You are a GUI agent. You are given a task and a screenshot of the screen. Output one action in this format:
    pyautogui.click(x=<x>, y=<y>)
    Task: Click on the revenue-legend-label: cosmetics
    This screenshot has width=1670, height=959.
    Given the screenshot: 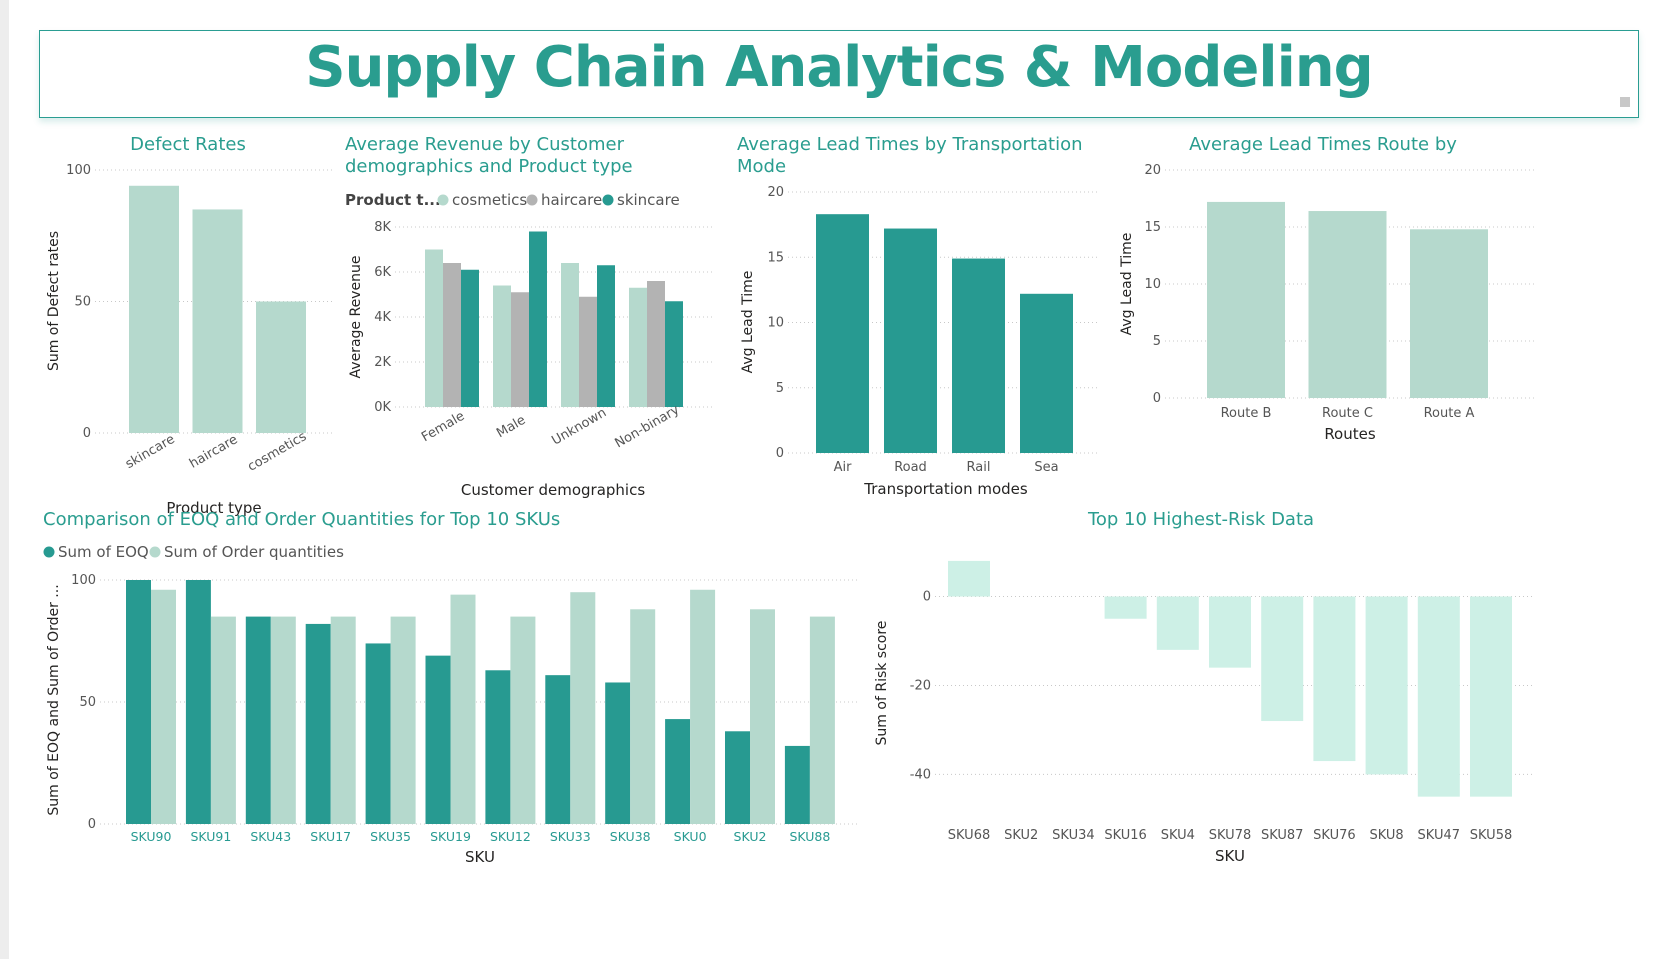 What is the action you would take?
    pyautogui.click(x=489, y=200)
    